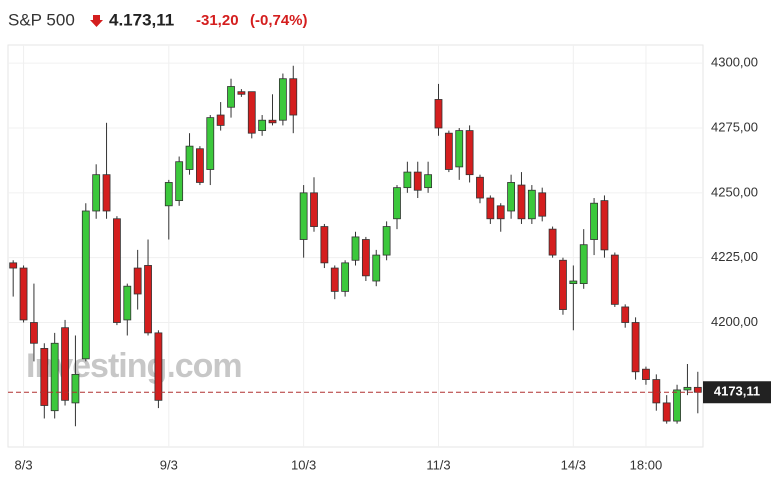 Image resolution: width=774 pixels, height=499 pixels. I want to click on last-price-tag, so click(737, 392).